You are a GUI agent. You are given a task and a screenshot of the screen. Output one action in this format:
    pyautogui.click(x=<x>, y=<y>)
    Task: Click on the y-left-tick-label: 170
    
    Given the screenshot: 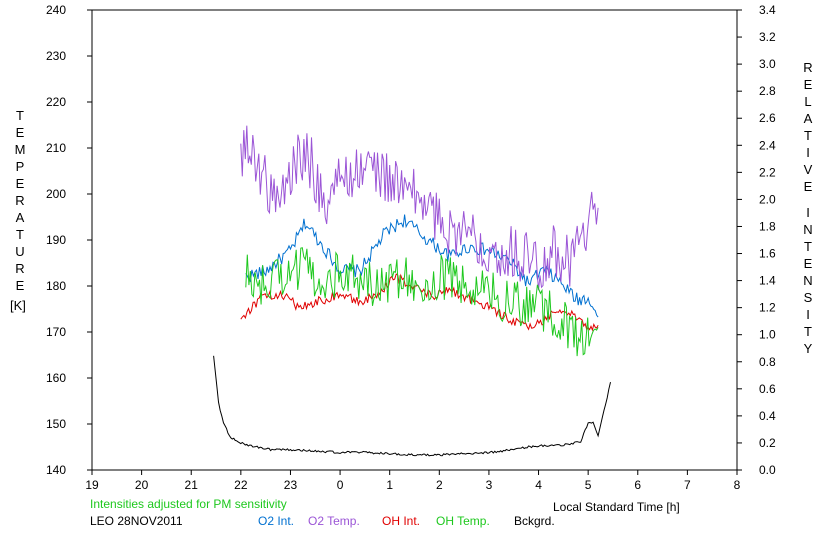 What is the action you would take?
    pyautogui.click(x=56, y=332)
    